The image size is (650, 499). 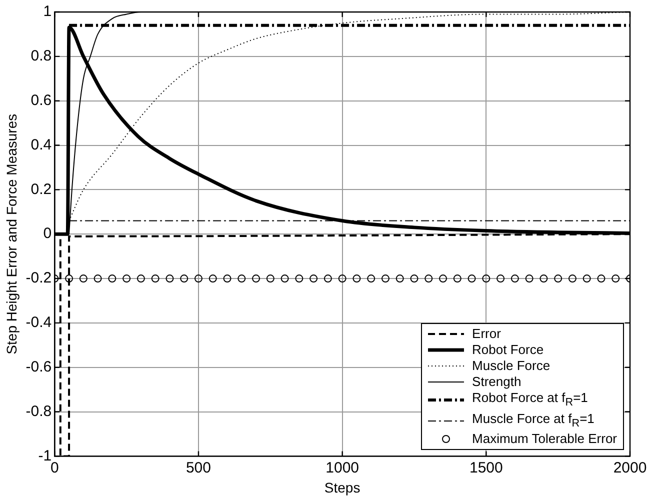 What do you see at coordinates (486, 334) in the screenshot?
I see `legend-label: Error` at bounding box center [486, 334].